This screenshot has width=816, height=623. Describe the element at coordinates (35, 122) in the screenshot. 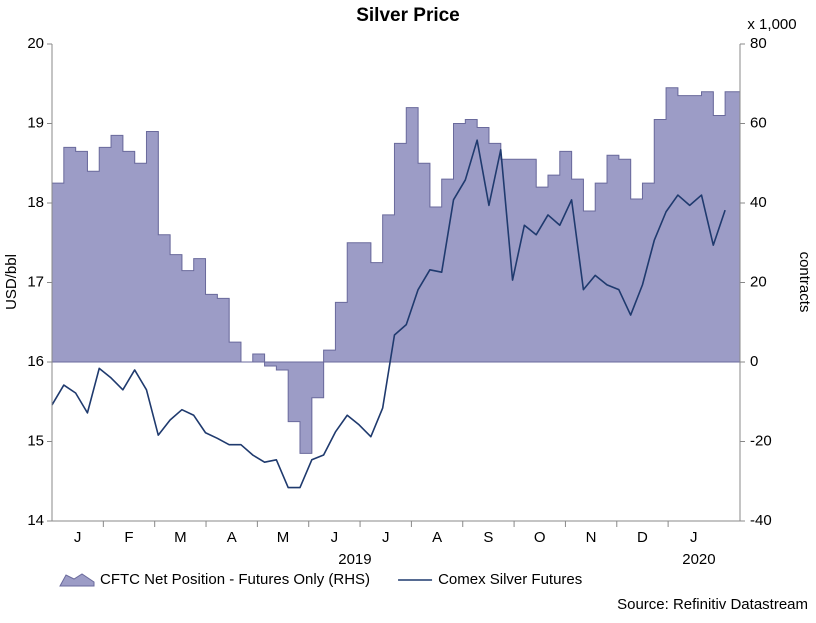

I see `y-tick-label: 19` at that location.